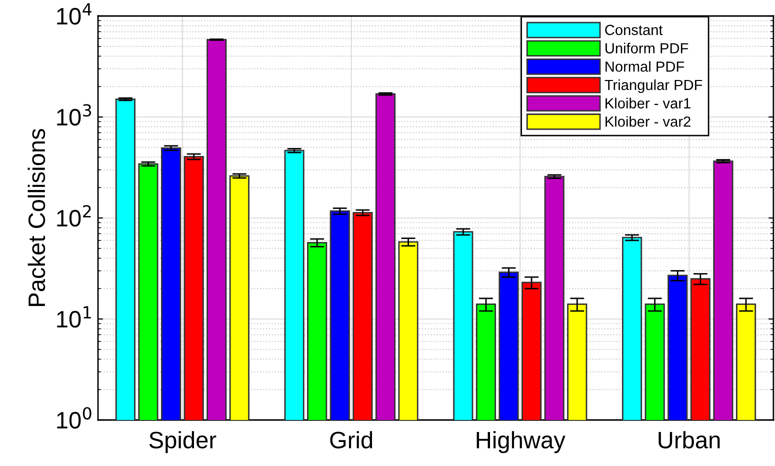  What do you see at coordinates (74, 418) in the screenshot?
I see `y-tick-label: 10$^{0}$` at bounding box center [74, 418].